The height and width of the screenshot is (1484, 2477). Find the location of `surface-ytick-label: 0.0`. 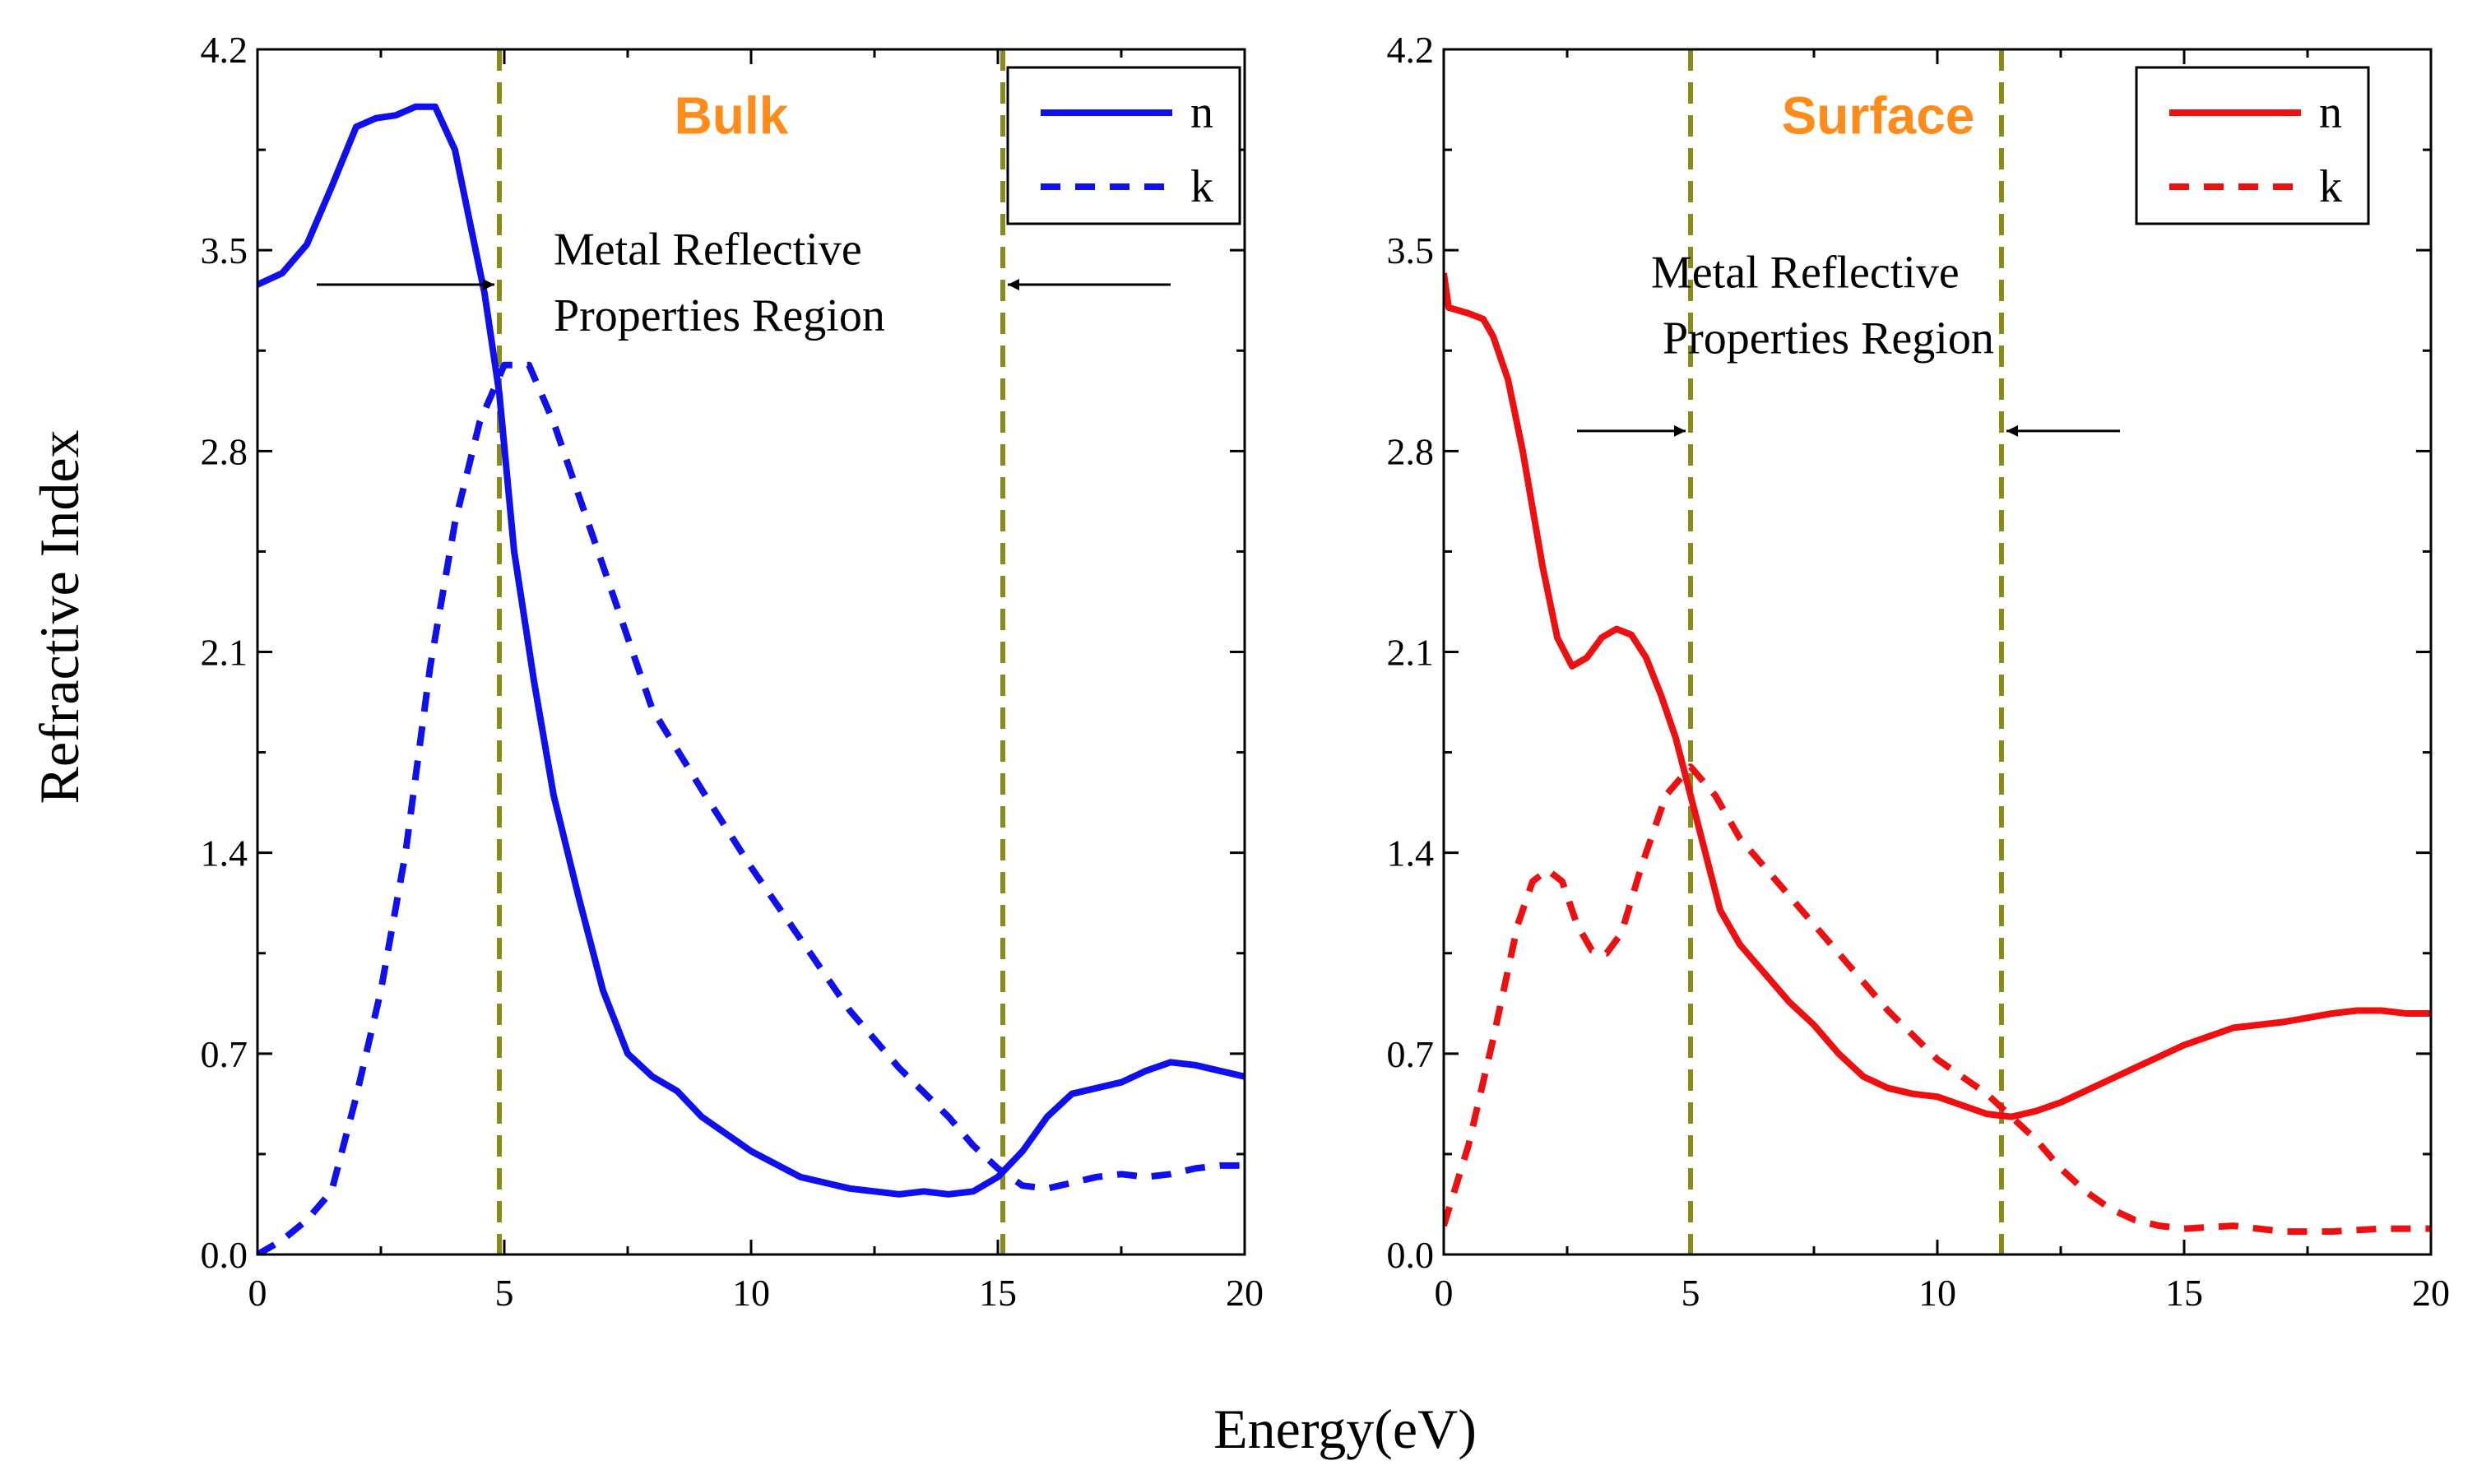

surface-ytick-label: 0.0 is located at coordinates (1411, 1255).